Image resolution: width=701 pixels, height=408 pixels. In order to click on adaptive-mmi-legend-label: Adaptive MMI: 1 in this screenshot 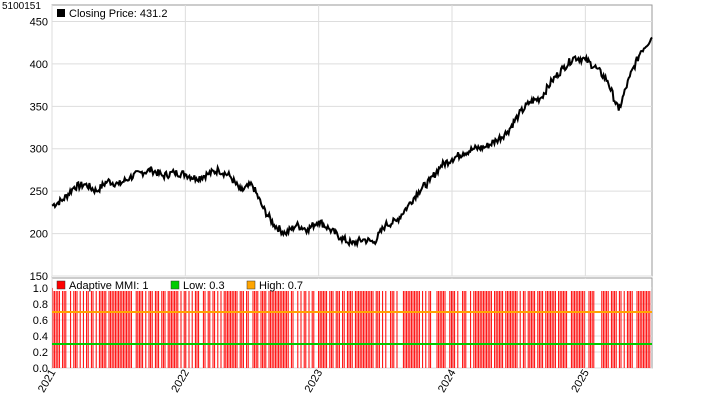, I will do `click(108, 286)`.